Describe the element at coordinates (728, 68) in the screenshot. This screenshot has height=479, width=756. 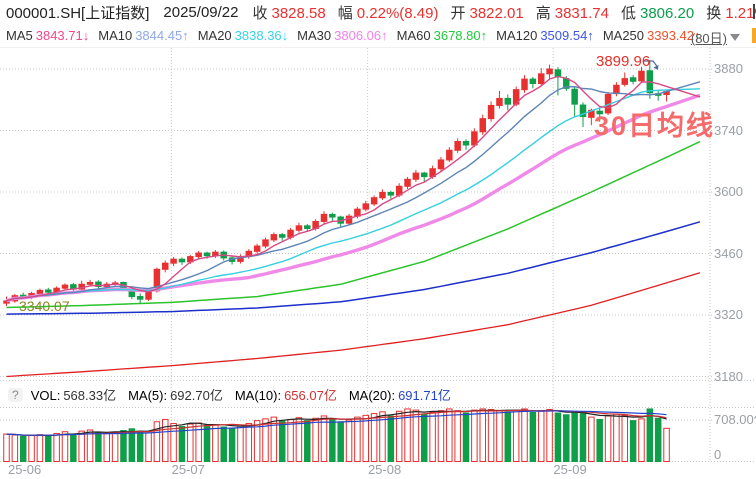
I see `price-tick-label: 3880` at that location.